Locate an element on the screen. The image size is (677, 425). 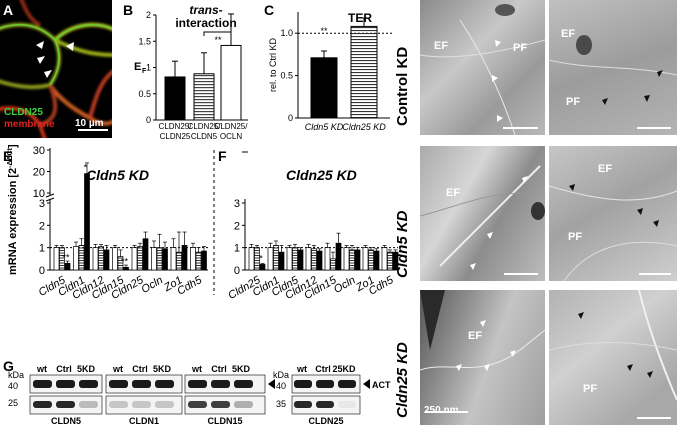
blot-label: CLDN1 is located at coordinates (144, 420).